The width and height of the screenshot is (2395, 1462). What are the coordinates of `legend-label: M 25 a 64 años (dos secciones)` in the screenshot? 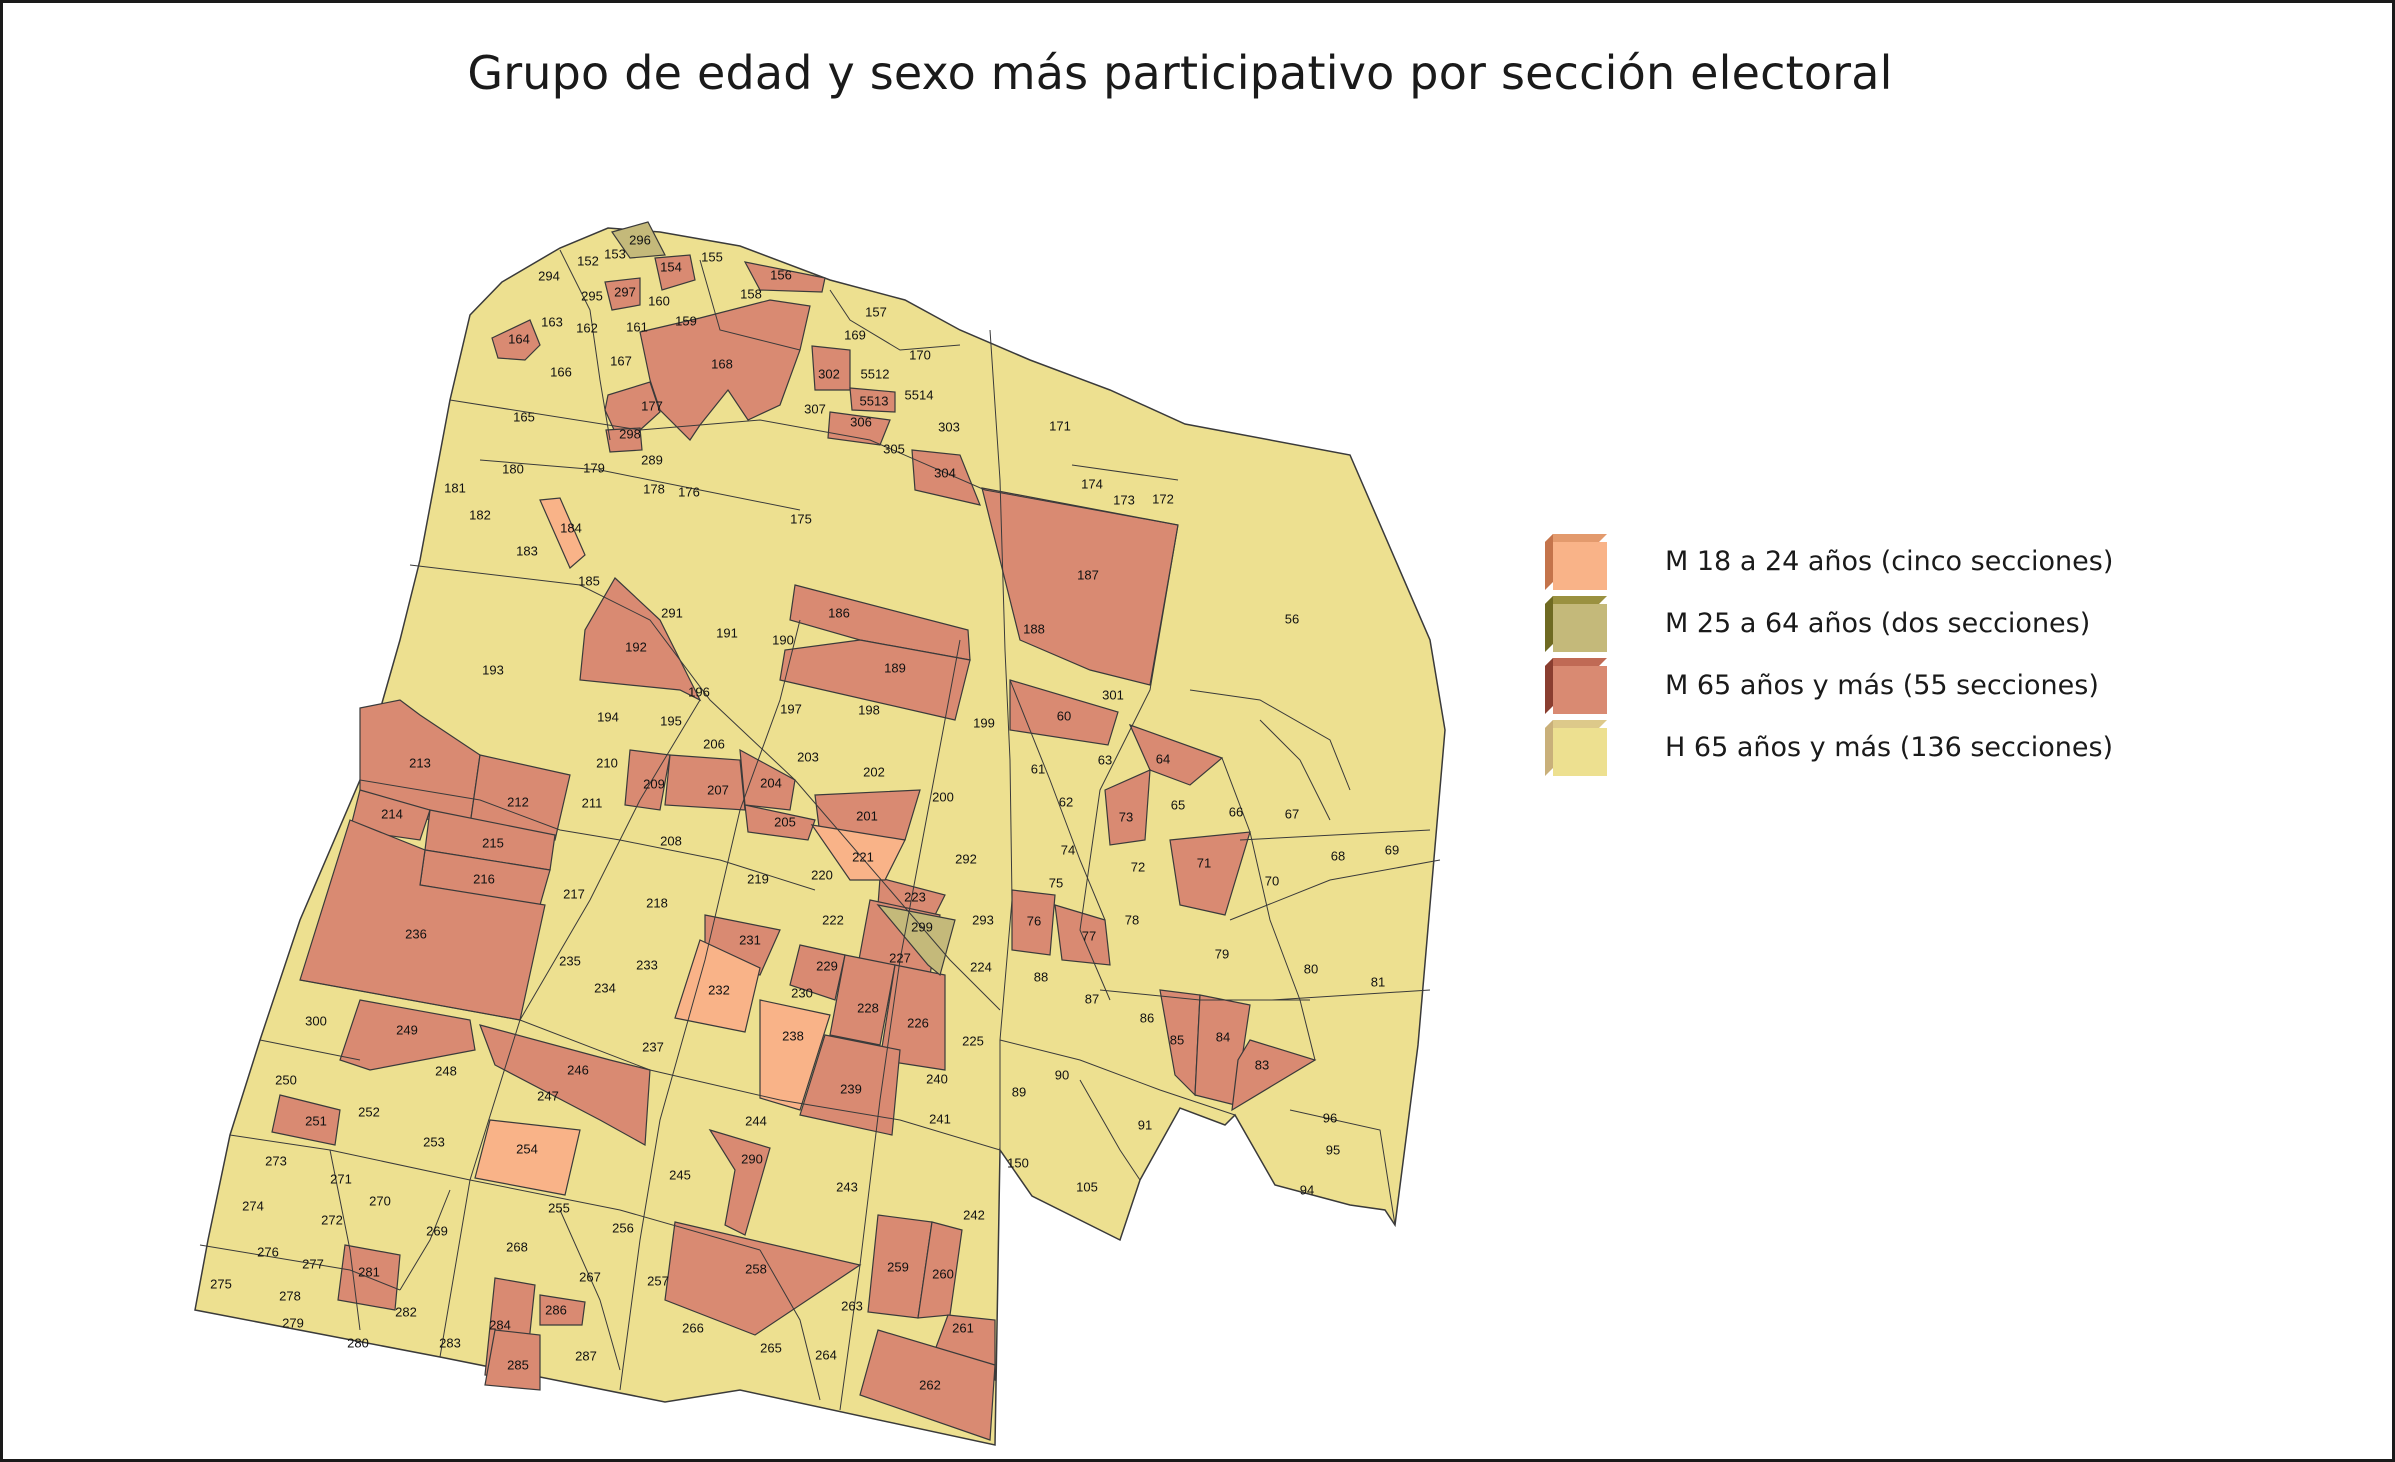 It's located at (1878, 623).